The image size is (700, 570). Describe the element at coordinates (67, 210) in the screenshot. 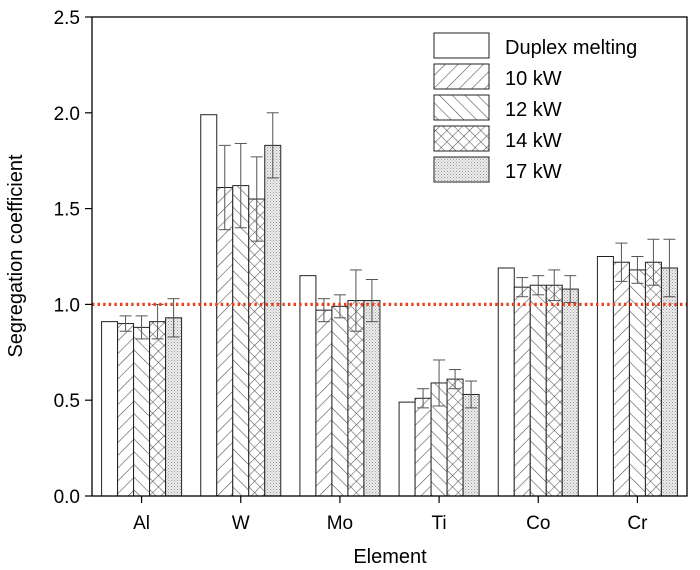

I see `y-tick-label-1.5: 1.5` at that location.